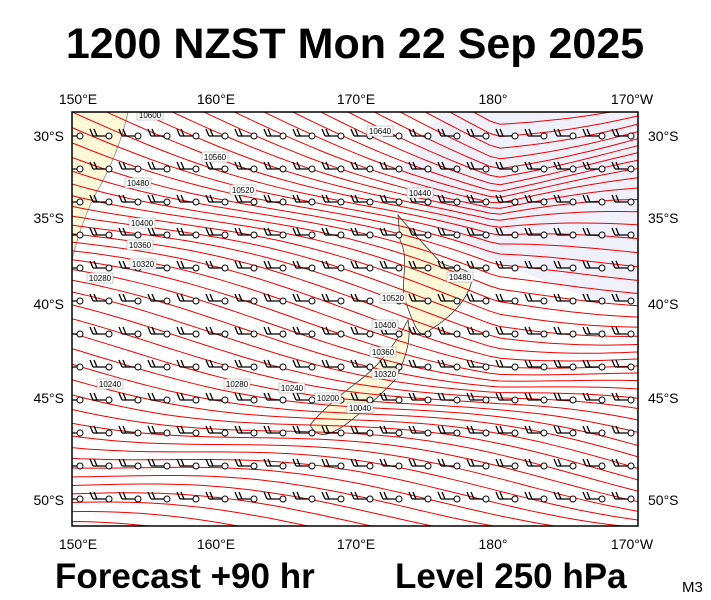 This screenshot has width=711, height=600. I want to click on lat-label-left: 45°S, so click(48, 398).